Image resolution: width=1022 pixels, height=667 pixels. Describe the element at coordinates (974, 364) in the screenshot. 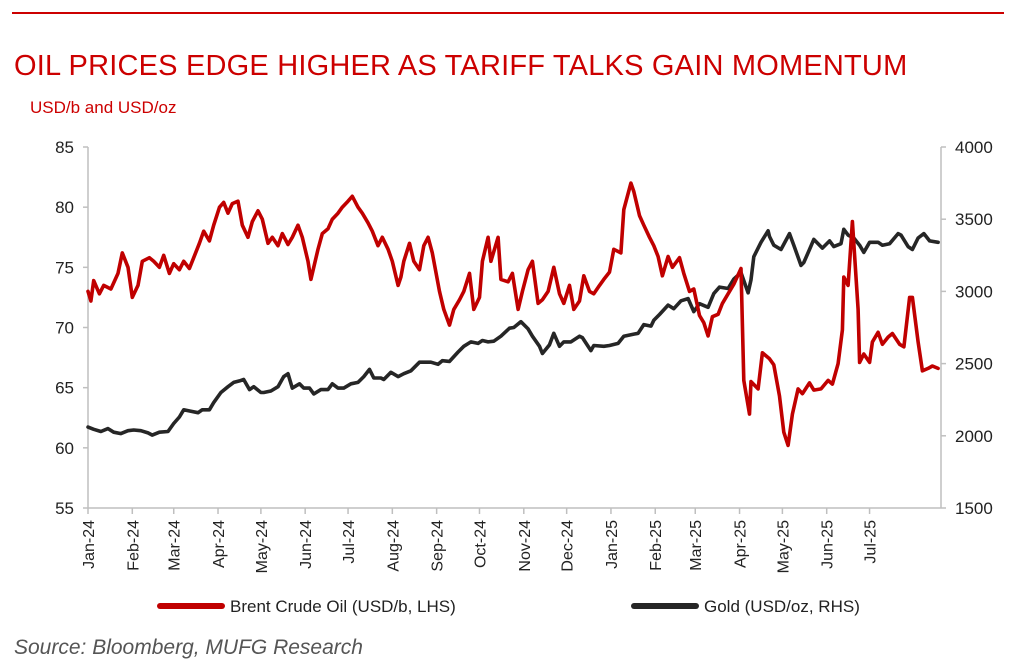

I see `right-tick-label: 2500` at that location.